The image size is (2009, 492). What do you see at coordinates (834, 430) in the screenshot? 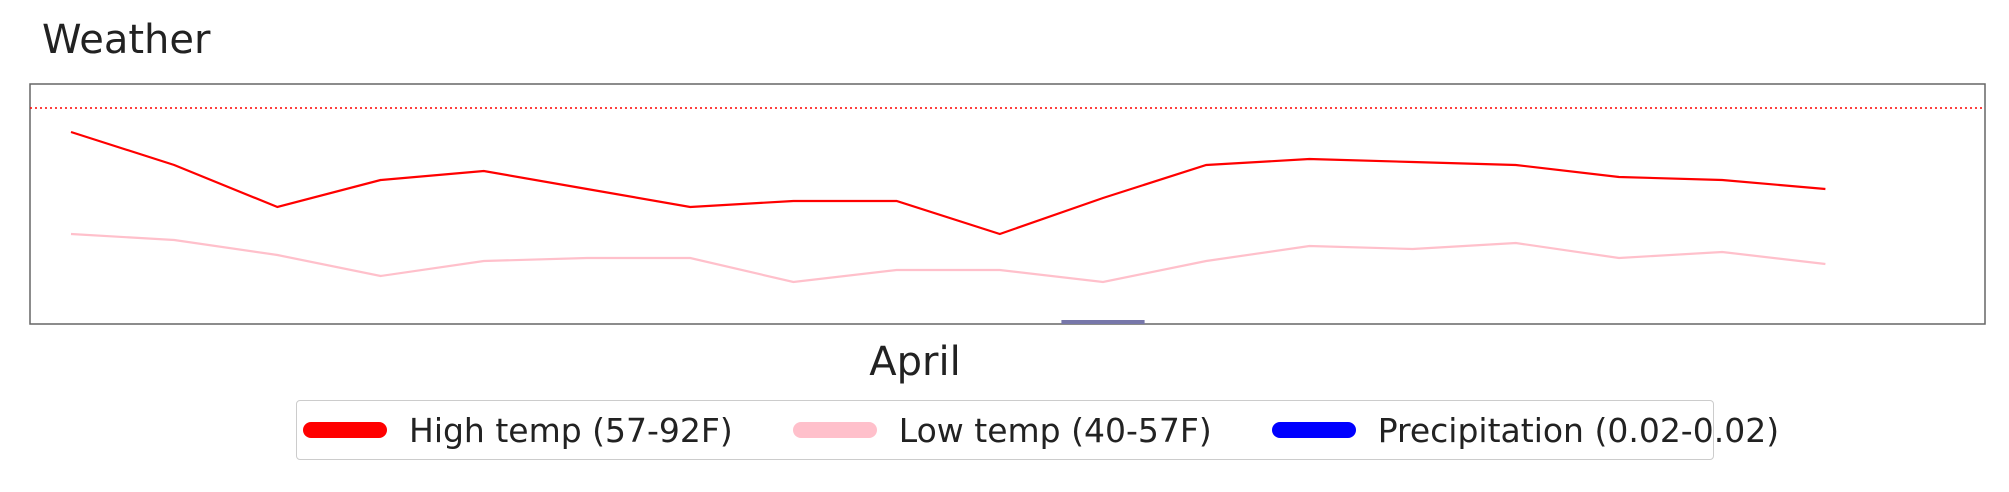
I see `legend-swatch-low-temp` at bounding box center [834, 430].